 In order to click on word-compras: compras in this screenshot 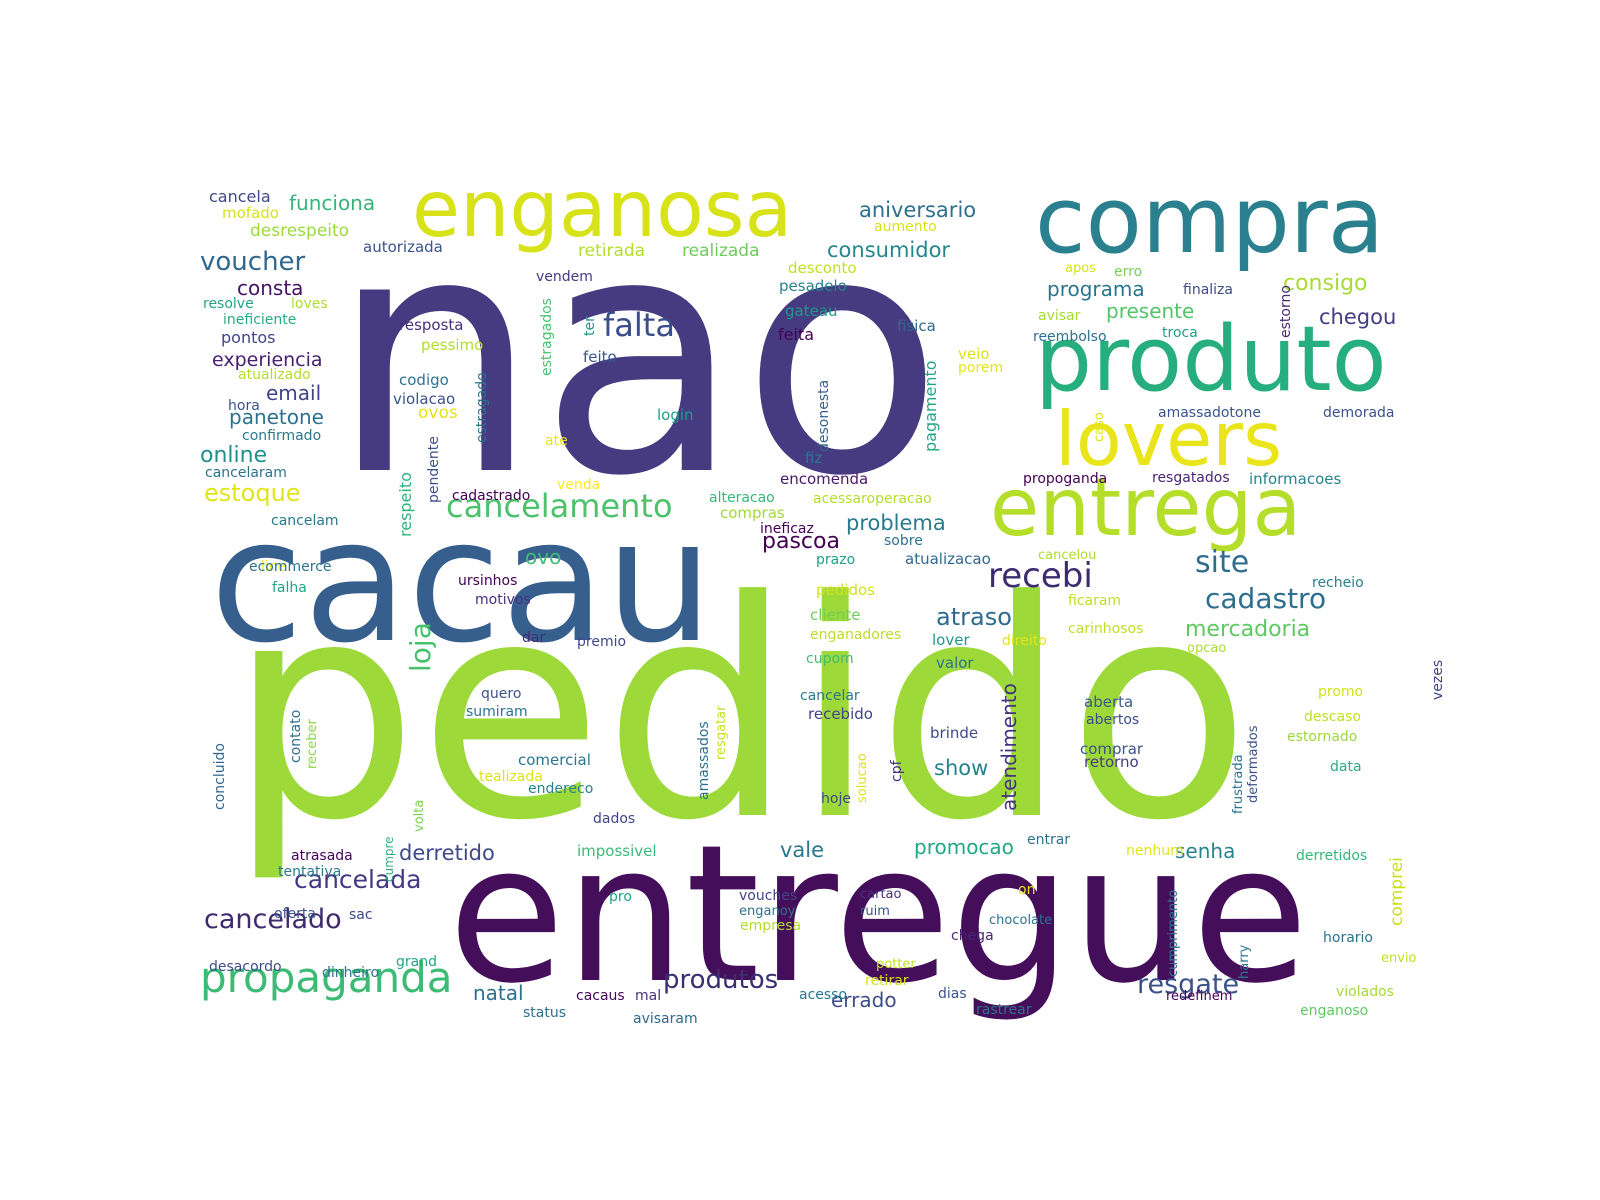, I will do `click(752, 513)`.